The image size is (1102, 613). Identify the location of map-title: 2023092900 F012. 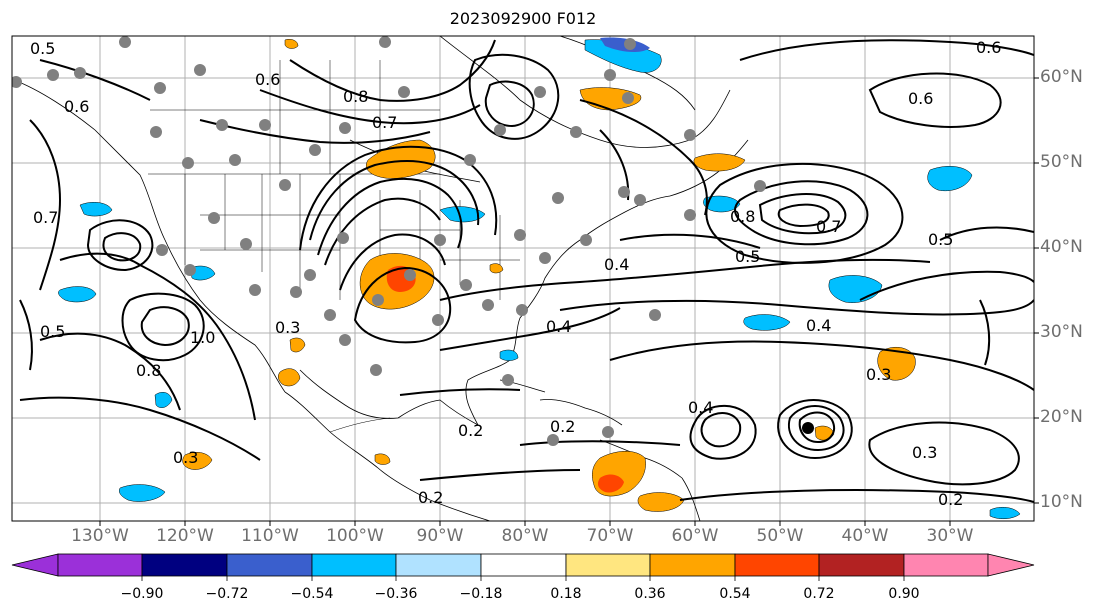
(523, 18).